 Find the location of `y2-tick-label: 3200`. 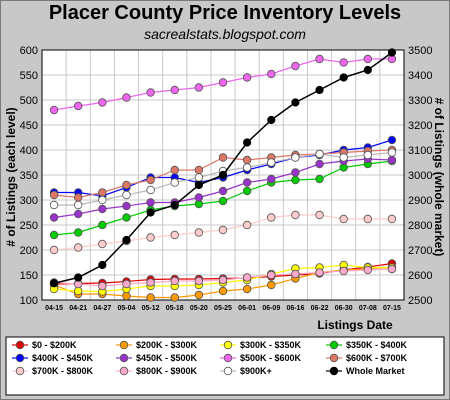

y2-tick-label: 3200 is located at coordinates (420, 126).